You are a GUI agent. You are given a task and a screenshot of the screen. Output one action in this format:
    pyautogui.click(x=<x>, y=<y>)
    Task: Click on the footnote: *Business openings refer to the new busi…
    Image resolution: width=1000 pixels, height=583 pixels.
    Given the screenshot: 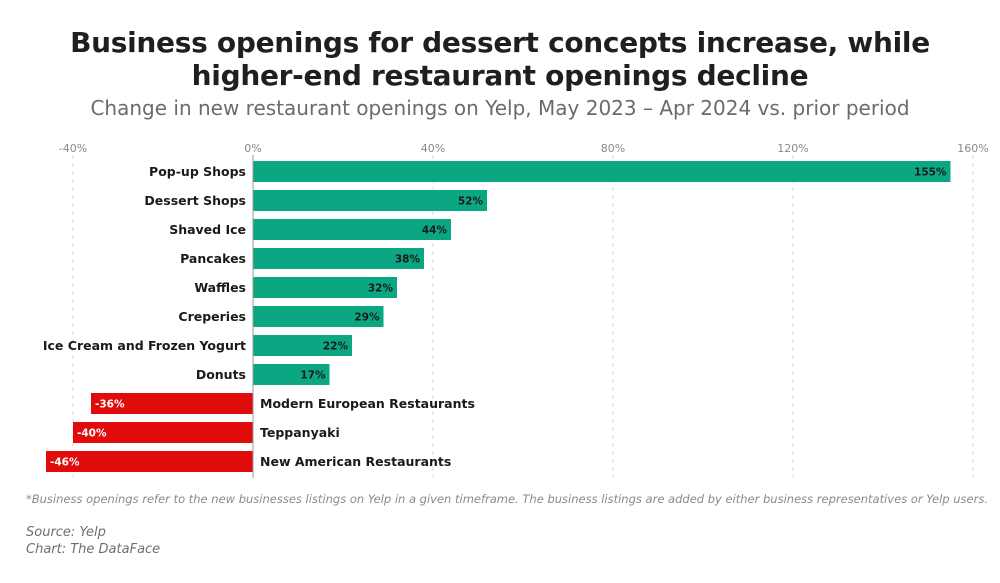 What is the action you would take?
    pyautogui.click(x=507, y=499)
    